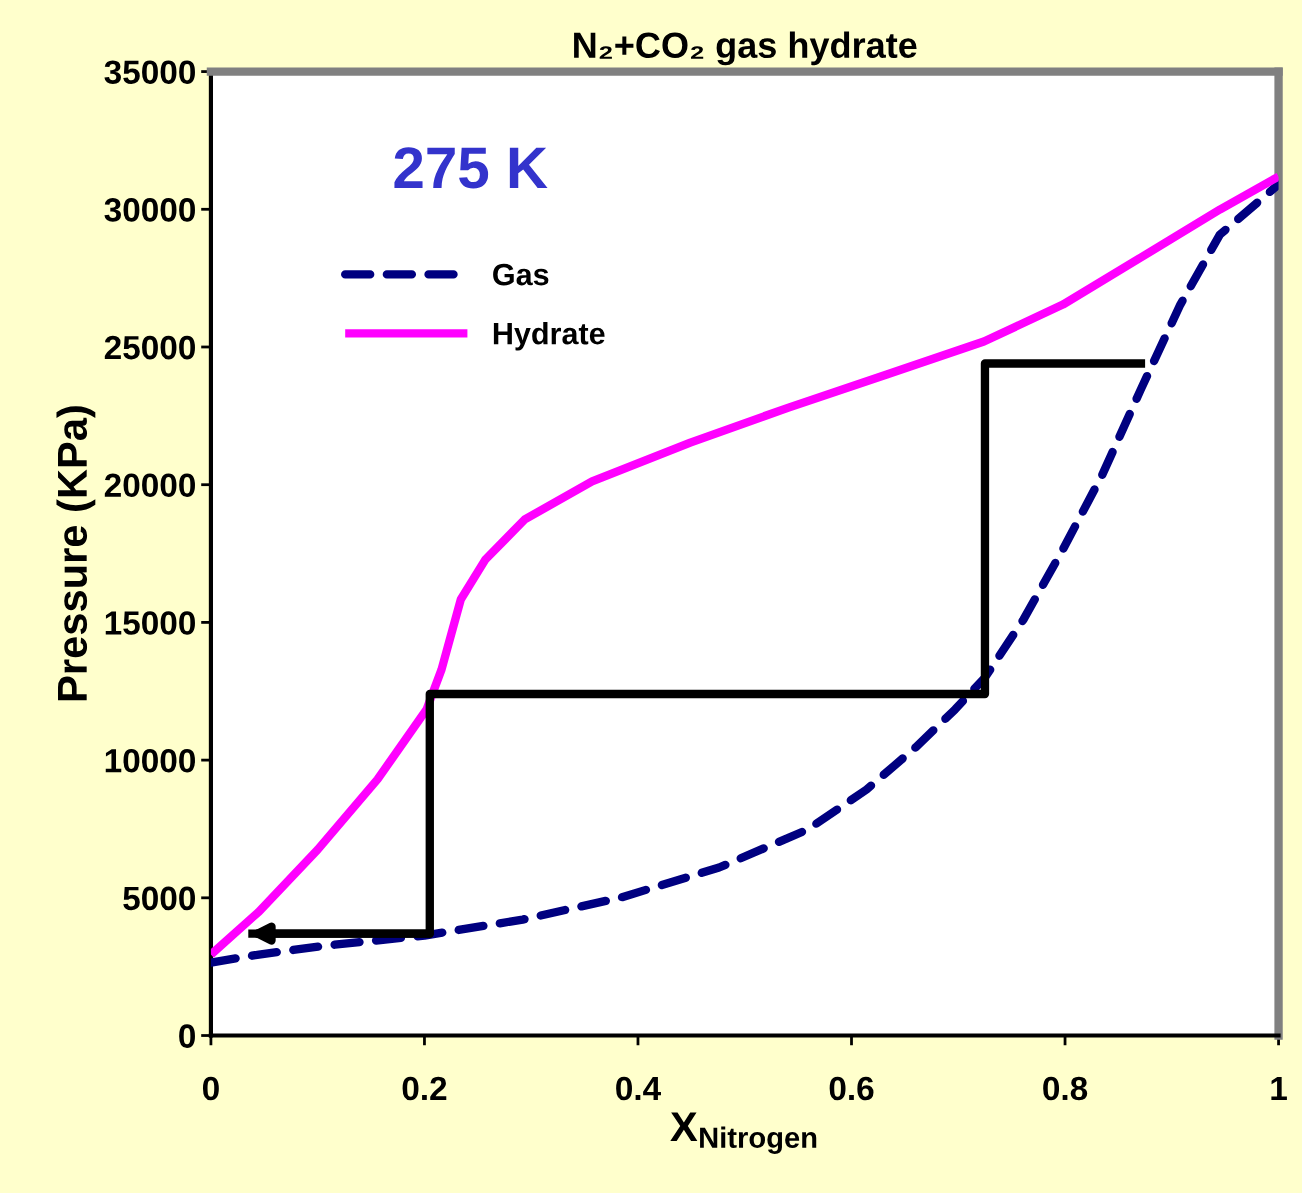  I want to click on x-tick-label: 0, so click(210, 1088).